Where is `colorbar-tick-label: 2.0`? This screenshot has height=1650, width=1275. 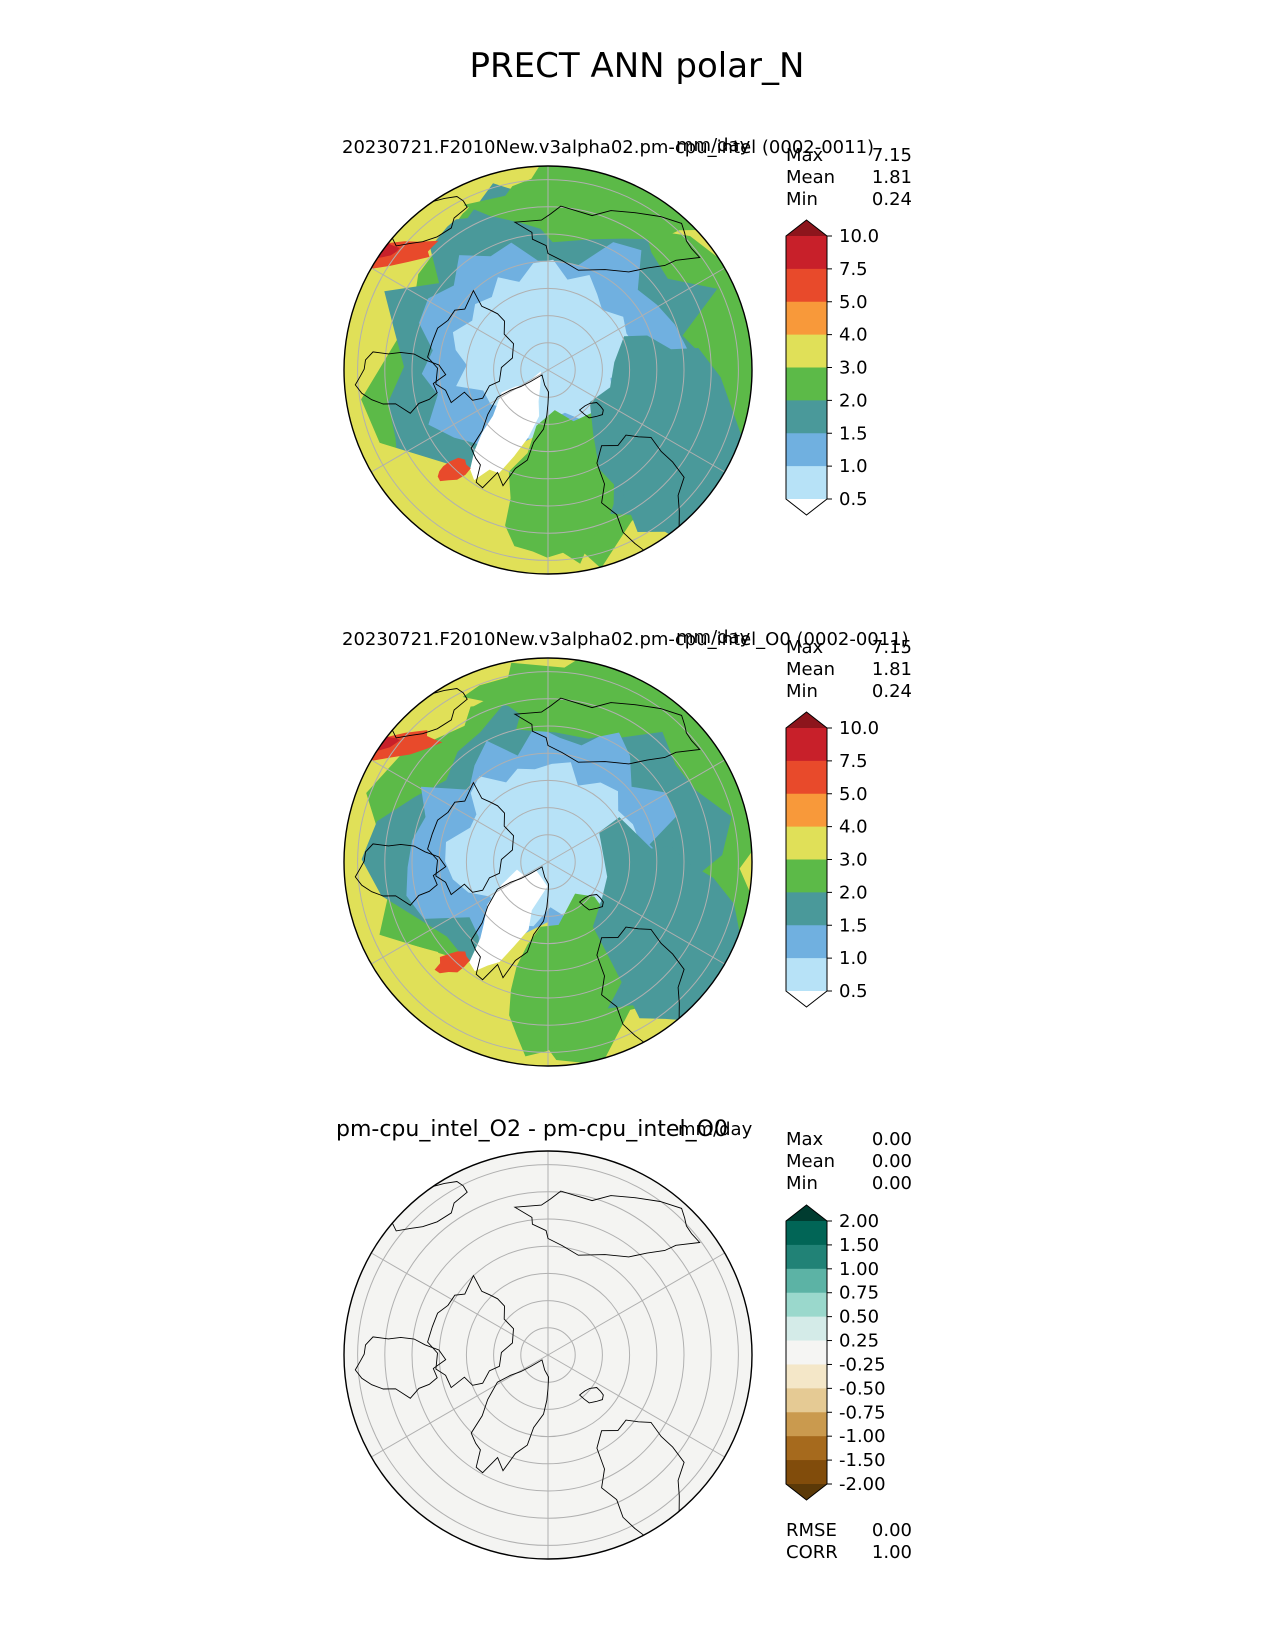
colorbar-tick-label: 2.0 is located at coordinates (853, 892).